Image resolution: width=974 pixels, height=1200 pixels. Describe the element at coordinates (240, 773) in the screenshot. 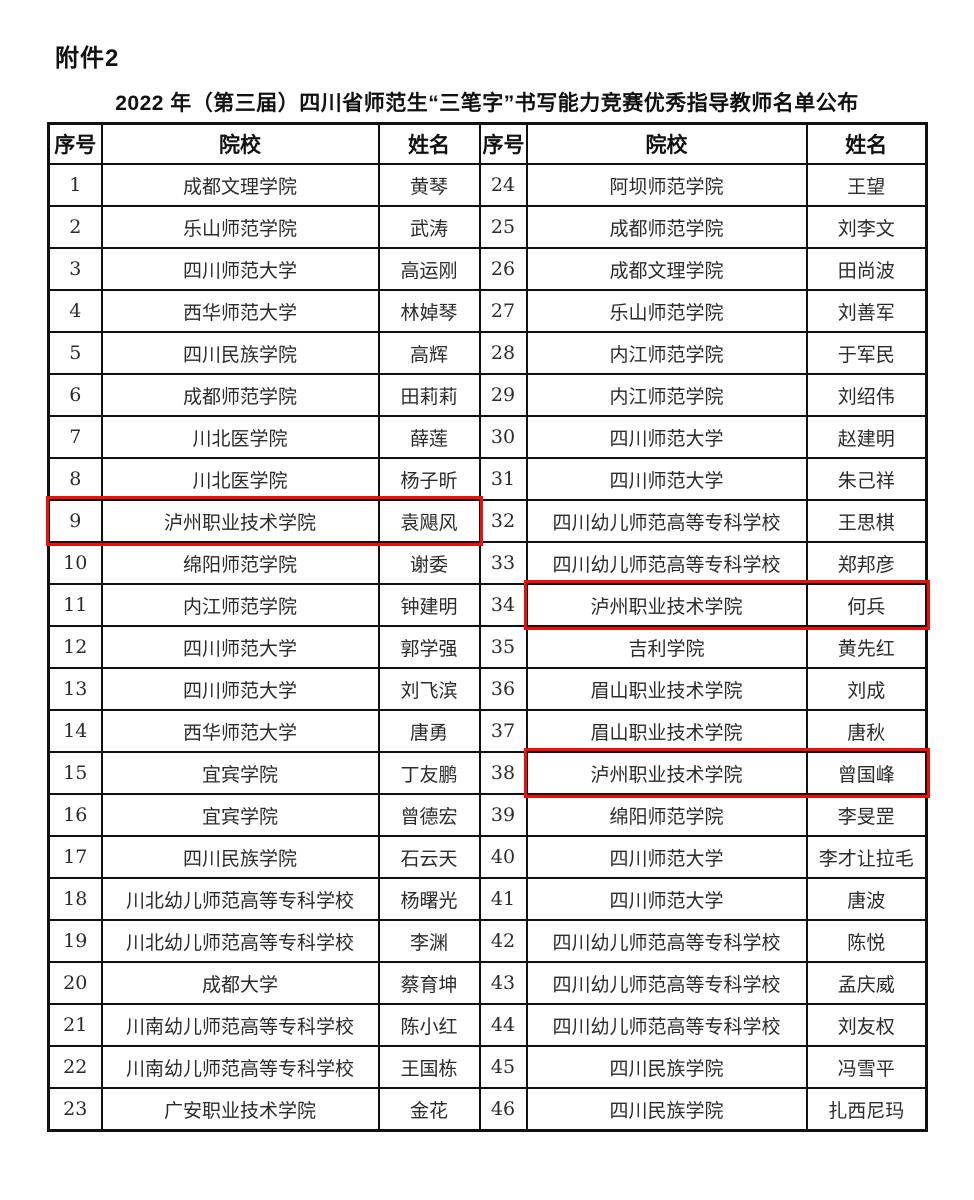

I see `school-cell: 宜宾学院` at that location.